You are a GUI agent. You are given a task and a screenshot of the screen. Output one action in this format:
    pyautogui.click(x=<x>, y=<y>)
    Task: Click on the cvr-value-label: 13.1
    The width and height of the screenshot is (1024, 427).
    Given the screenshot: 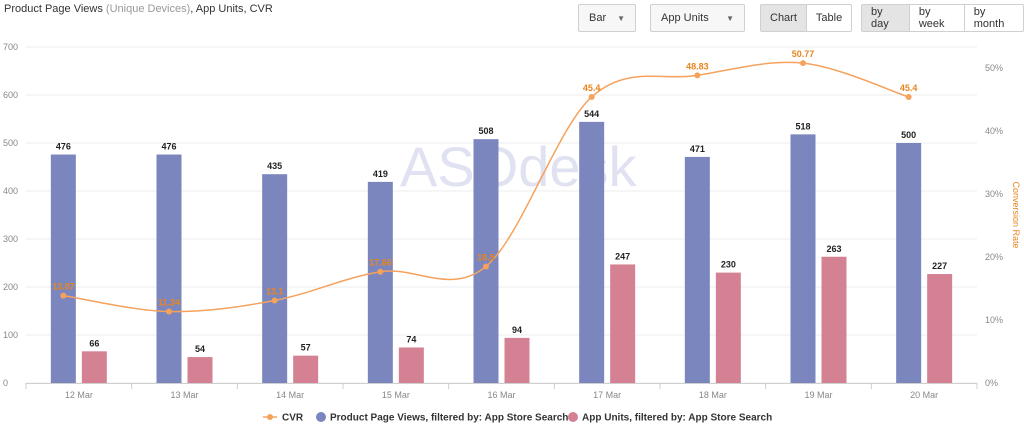 What is the action you would take?
    pyautogui.click(x=275, y=291)
    